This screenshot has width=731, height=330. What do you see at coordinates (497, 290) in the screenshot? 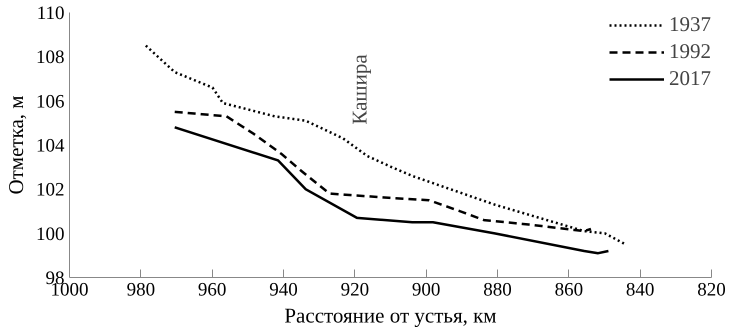
I see `x-tick-label: 880` at bounding box center [497, 290].